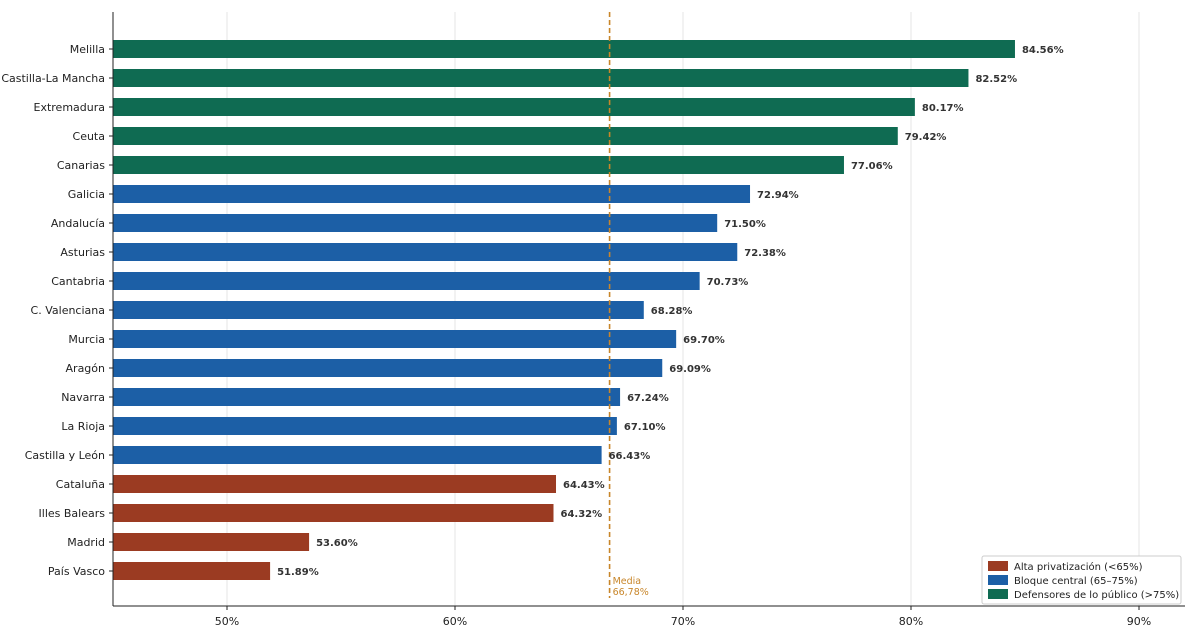 The image size is (1200, 641). I want to click on category-label: Ceuta, so click(89, 136).